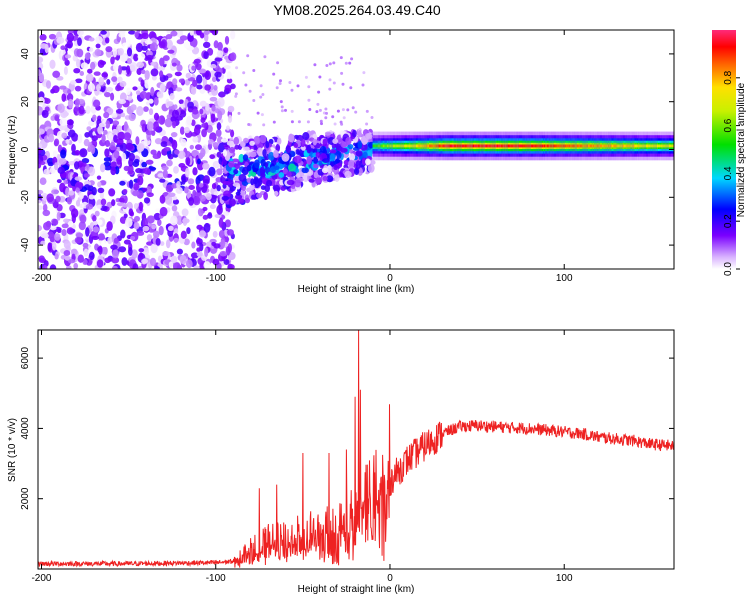 The width and height of the screenshot is (750, 600). I want to click on snr-y-label: SNR (10 * v/v), so click(12, 450).